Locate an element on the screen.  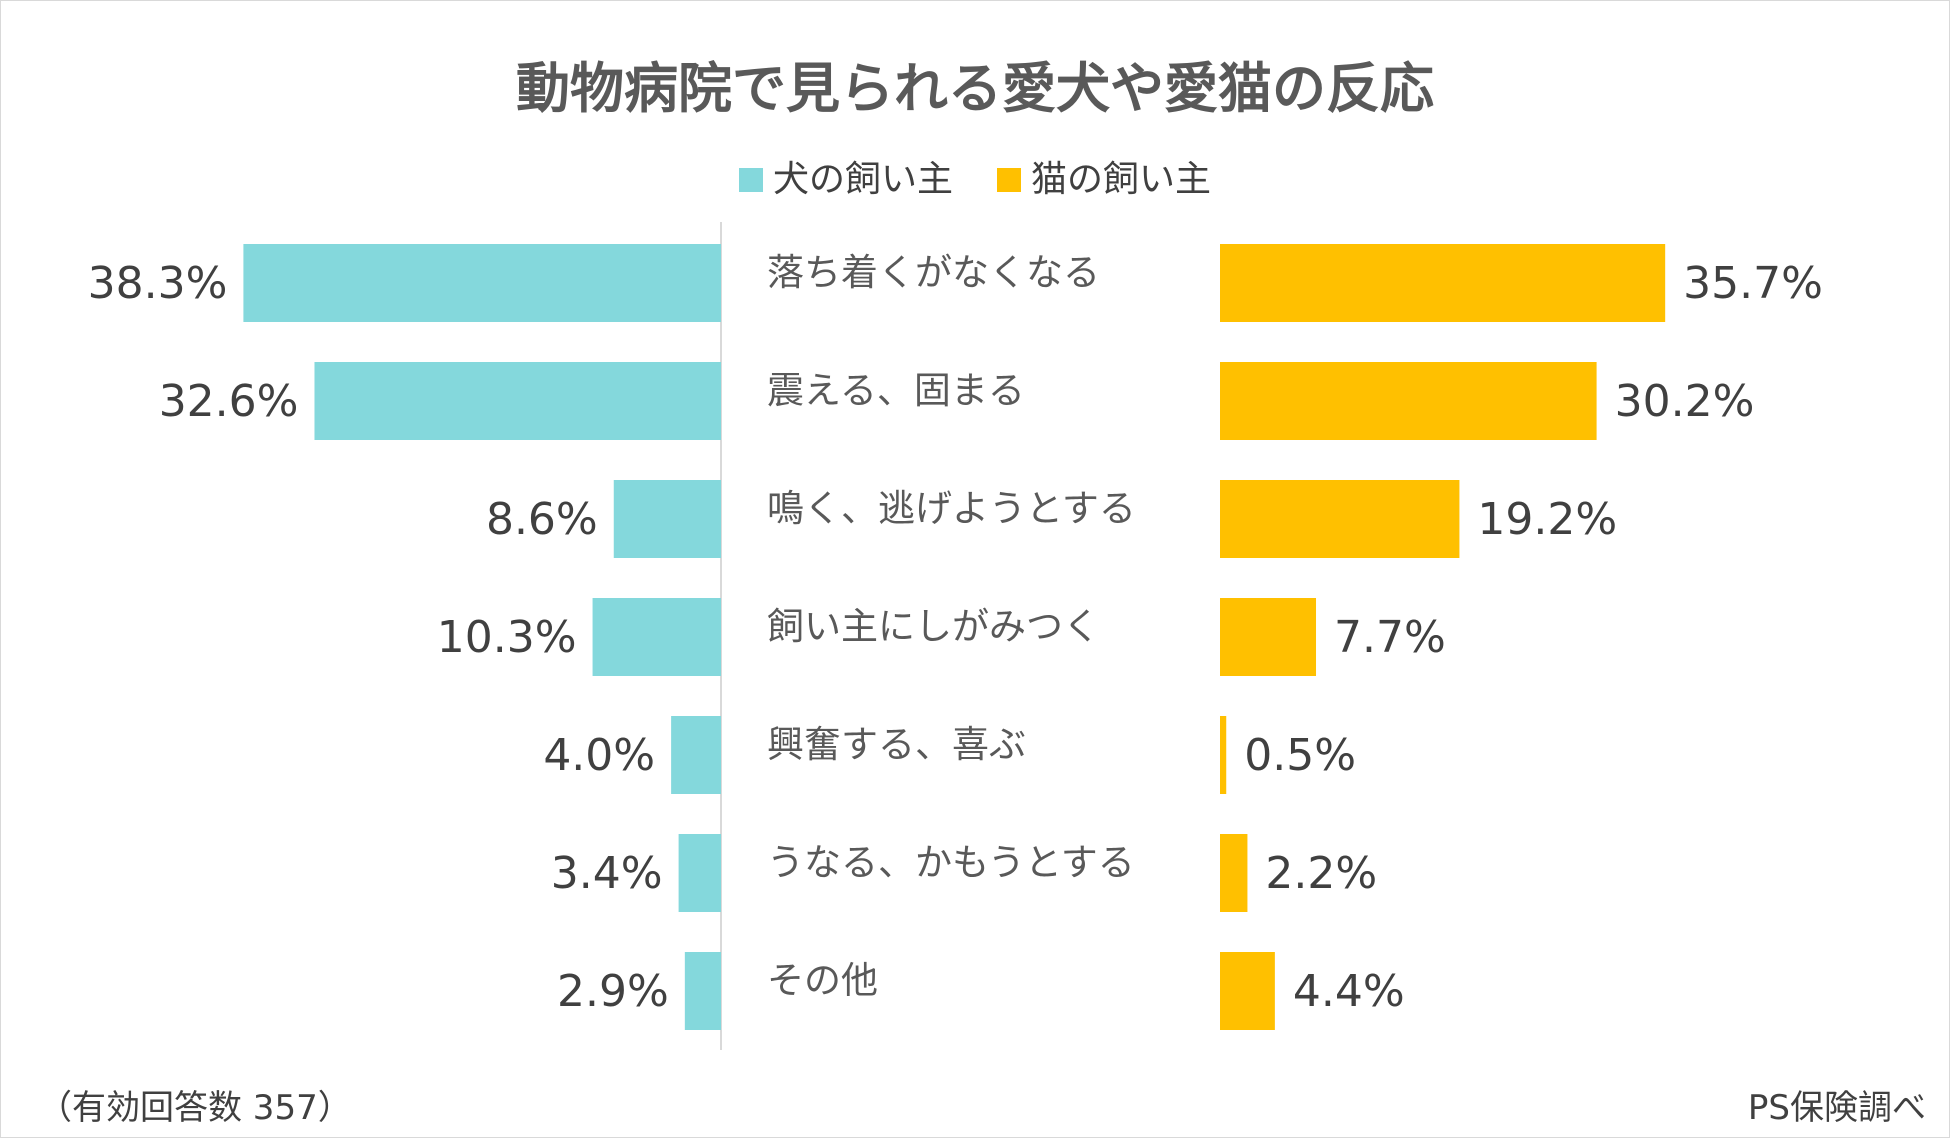
category-label: 鳴く、逃げようとする is located at coordinates (951, 508).